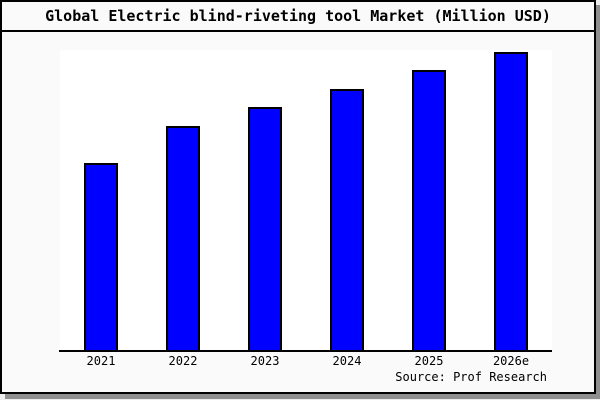  What do you see at coordinates (306, 362) in the screenshot?
I see `x-axis-labels: 2021 2022 2023 2024 2025 2026e` at bounding box center [306, 362].